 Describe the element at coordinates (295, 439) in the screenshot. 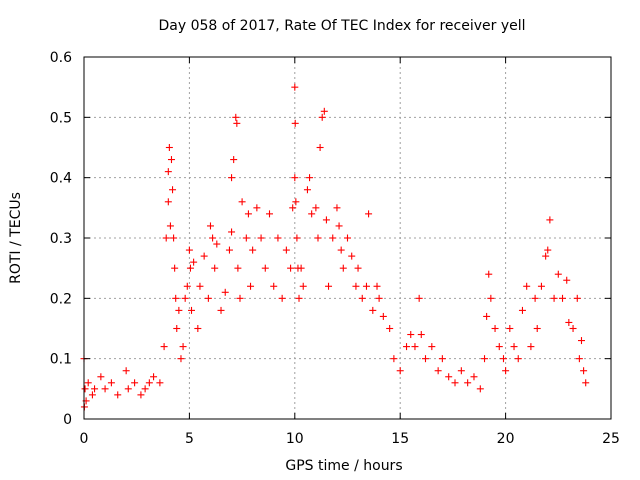

I see `x-tick-label: 10` at that location.